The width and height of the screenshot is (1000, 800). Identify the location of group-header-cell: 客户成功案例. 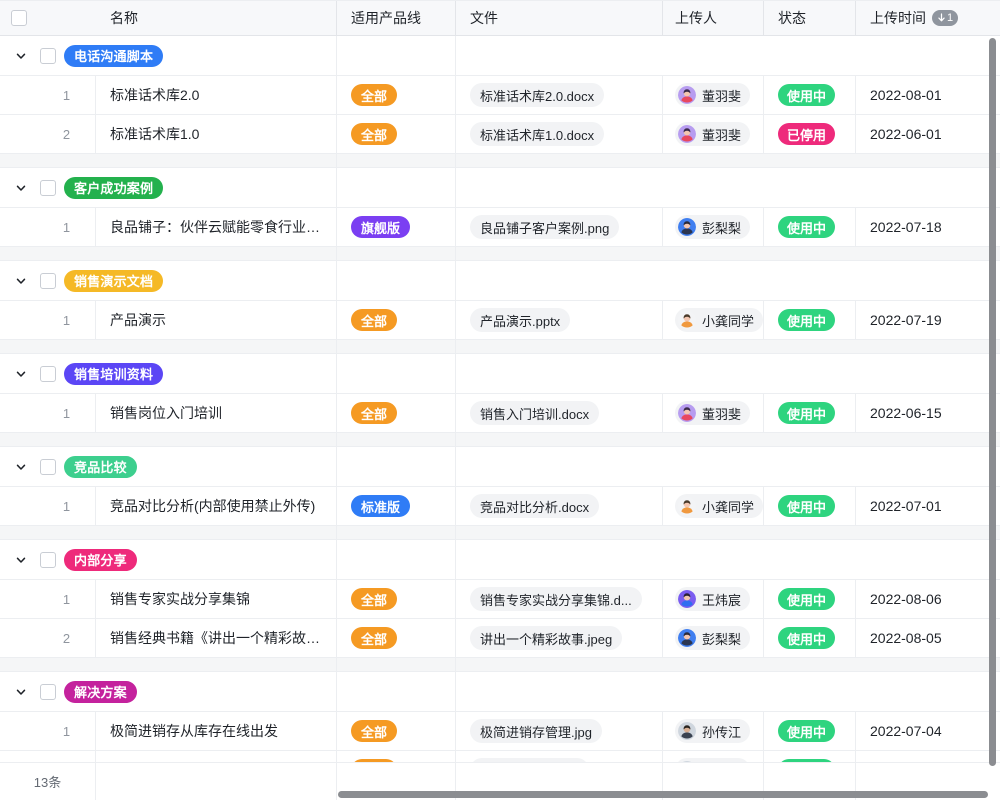
(168, 187).